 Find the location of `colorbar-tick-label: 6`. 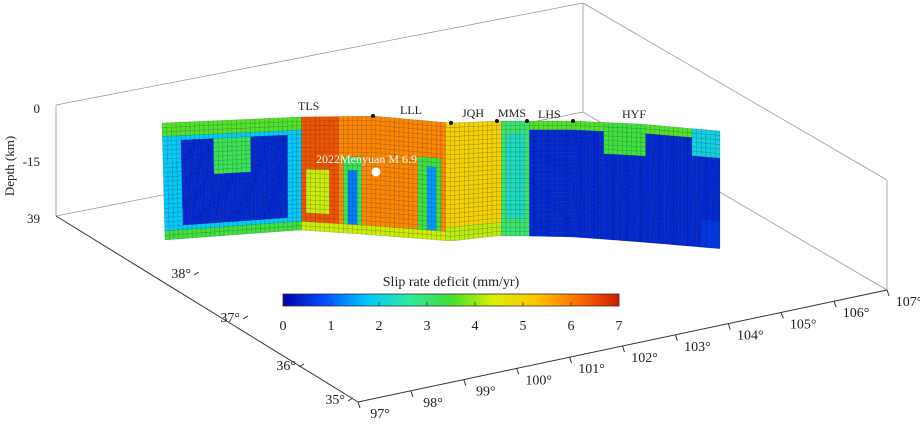

colorbar-tick-label: 6 is located at coordinates (571, 326).